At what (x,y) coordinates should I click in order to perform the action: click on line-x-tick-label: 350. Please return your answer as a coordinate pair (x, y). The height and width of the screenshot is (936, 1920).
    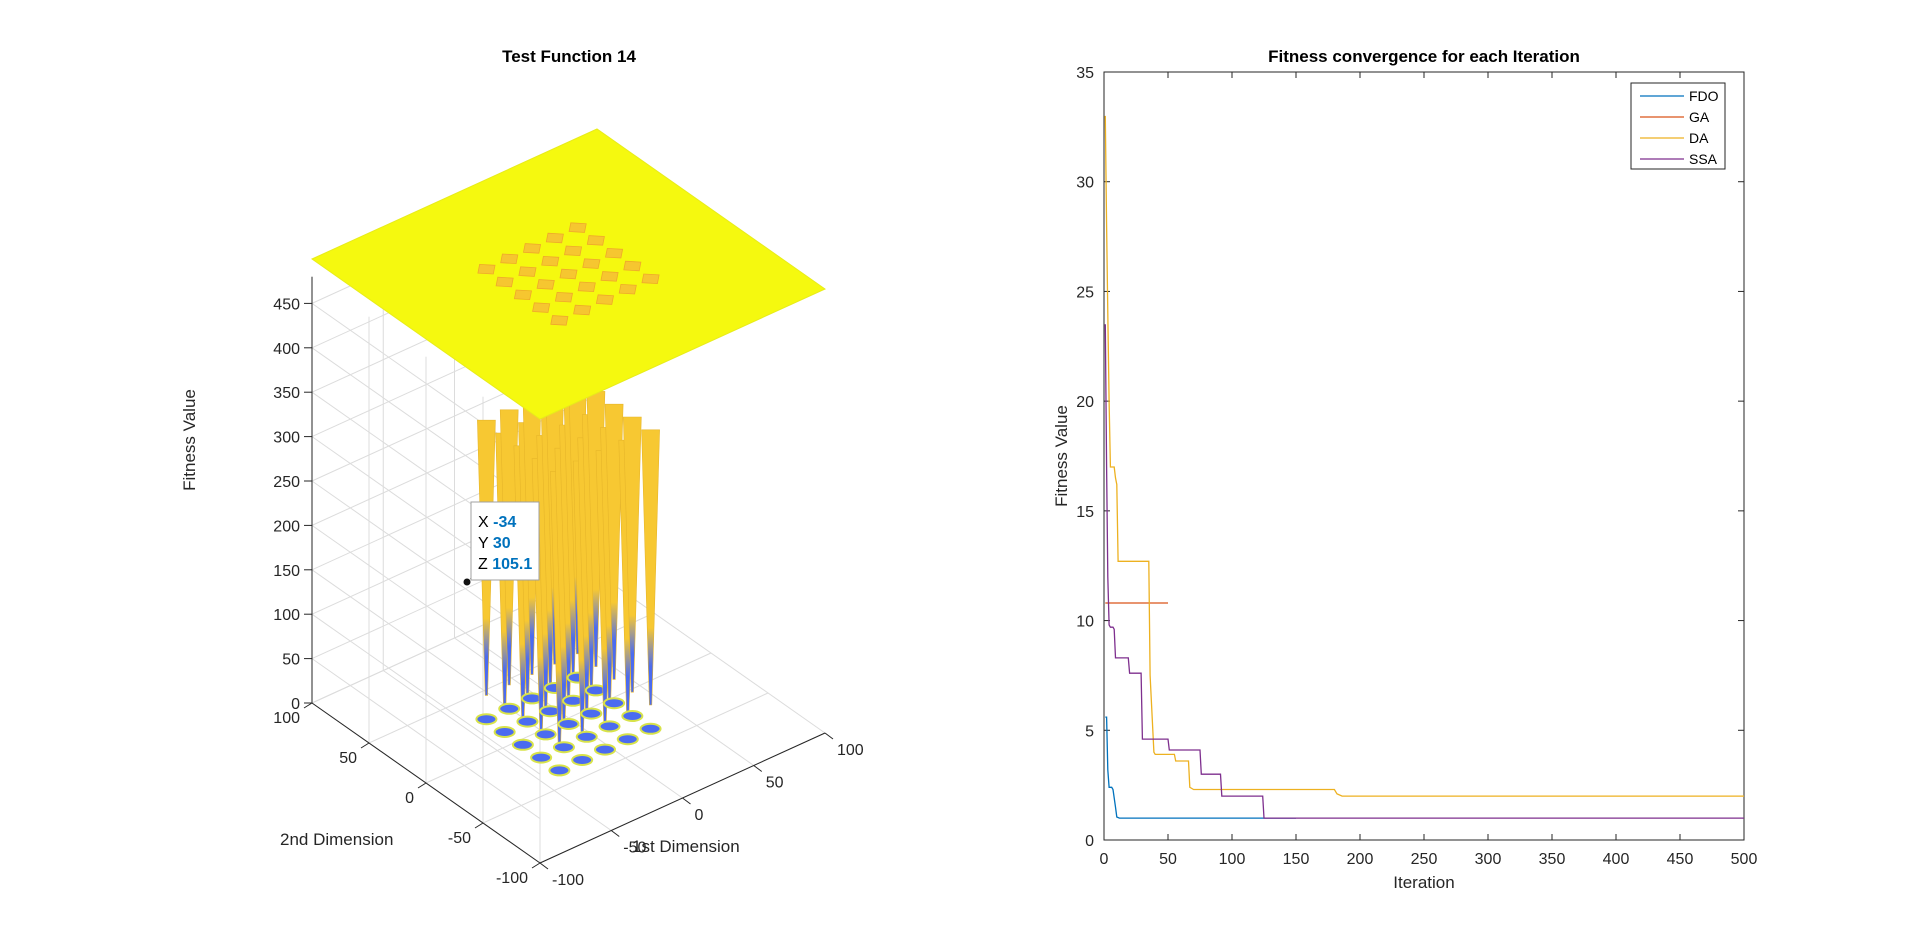
    Looking at the image, I should click on (1552, 859).